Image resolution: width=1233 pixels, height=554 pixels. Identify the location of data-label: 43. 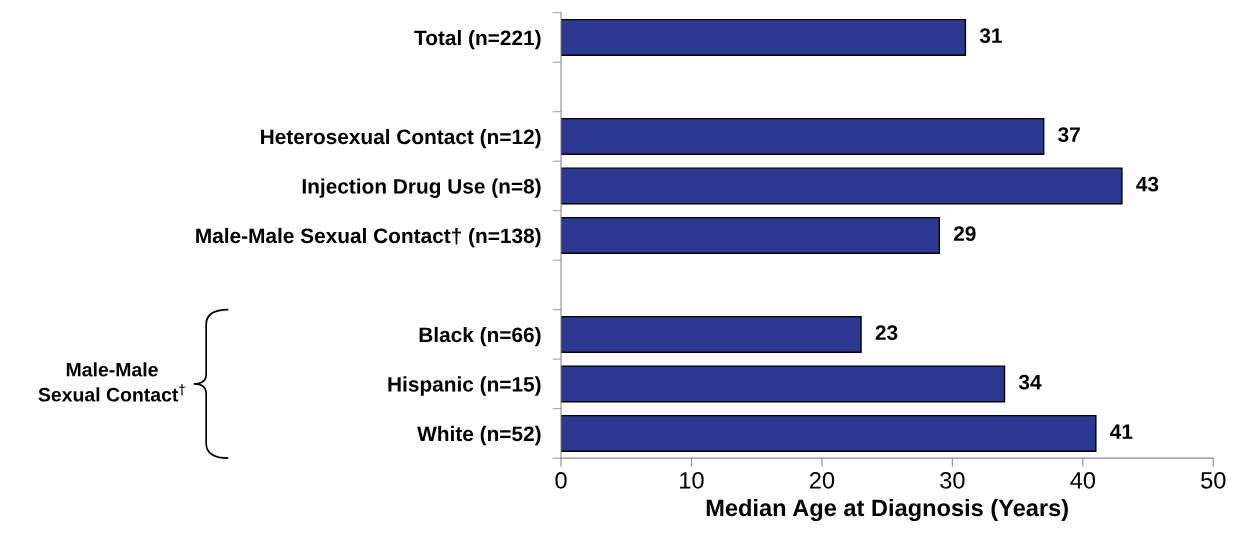
(1147, 184).